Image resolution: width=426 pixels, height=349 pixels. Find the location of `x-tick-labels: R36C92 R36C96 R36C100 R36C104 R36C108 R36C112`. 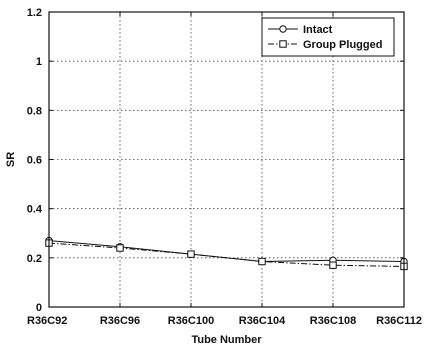

x-tick-labels: R36C92 R36C96 R36C100 R36C104 R36C108 R36C112 is located at coordinates (224, 321).